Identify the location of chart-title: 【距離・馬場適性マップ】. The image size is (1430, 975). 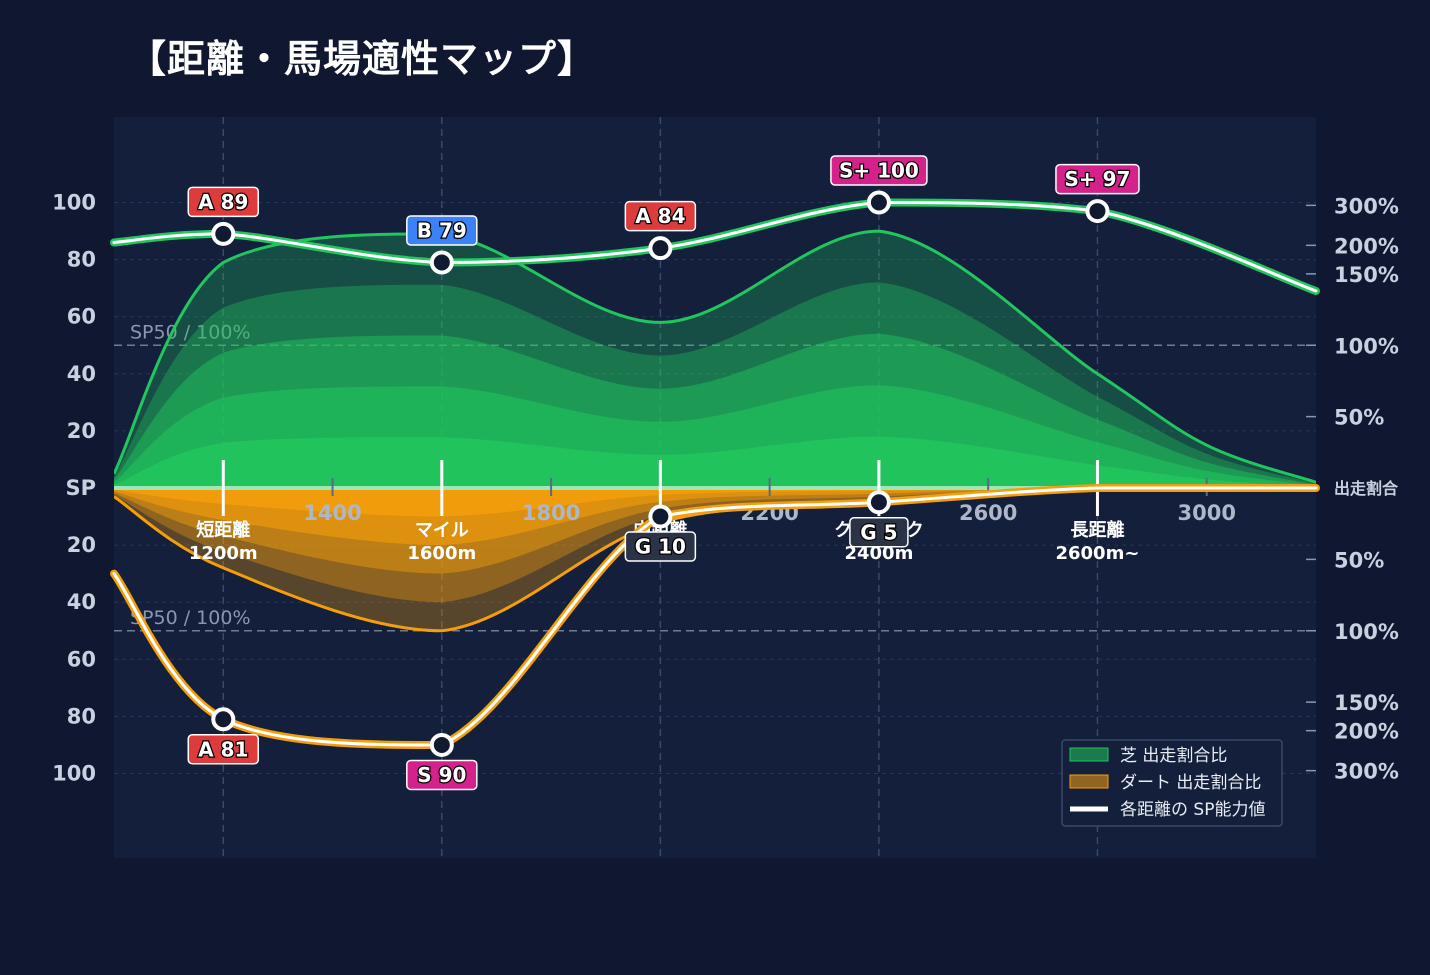
(362, 59).